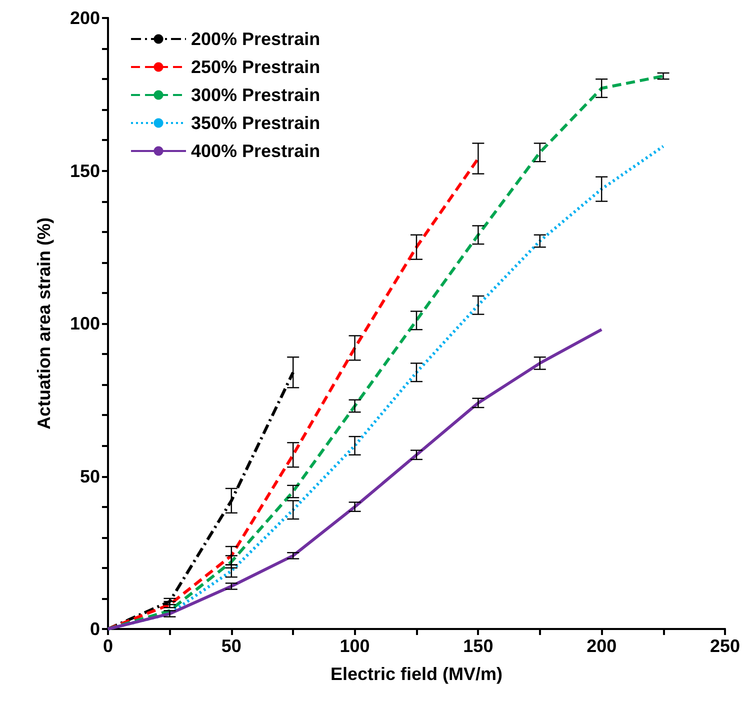 The height and width of the screenshot is (719, 743). What do you see at coordinates (255, 123) in the screenshot?
I see `legend-label: 350% Prestrain` at bounding box center [255, 123].